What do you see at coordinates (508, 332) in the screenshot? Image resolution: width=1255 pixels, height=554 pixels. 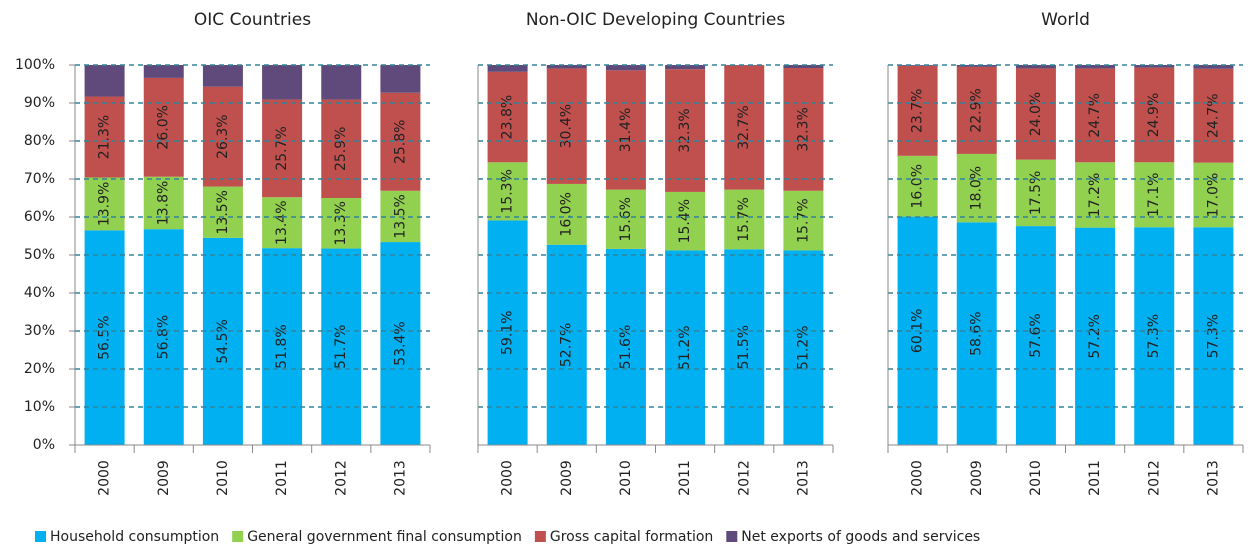 I see `data-label: 59.1%` at bounding box center [508, 332].